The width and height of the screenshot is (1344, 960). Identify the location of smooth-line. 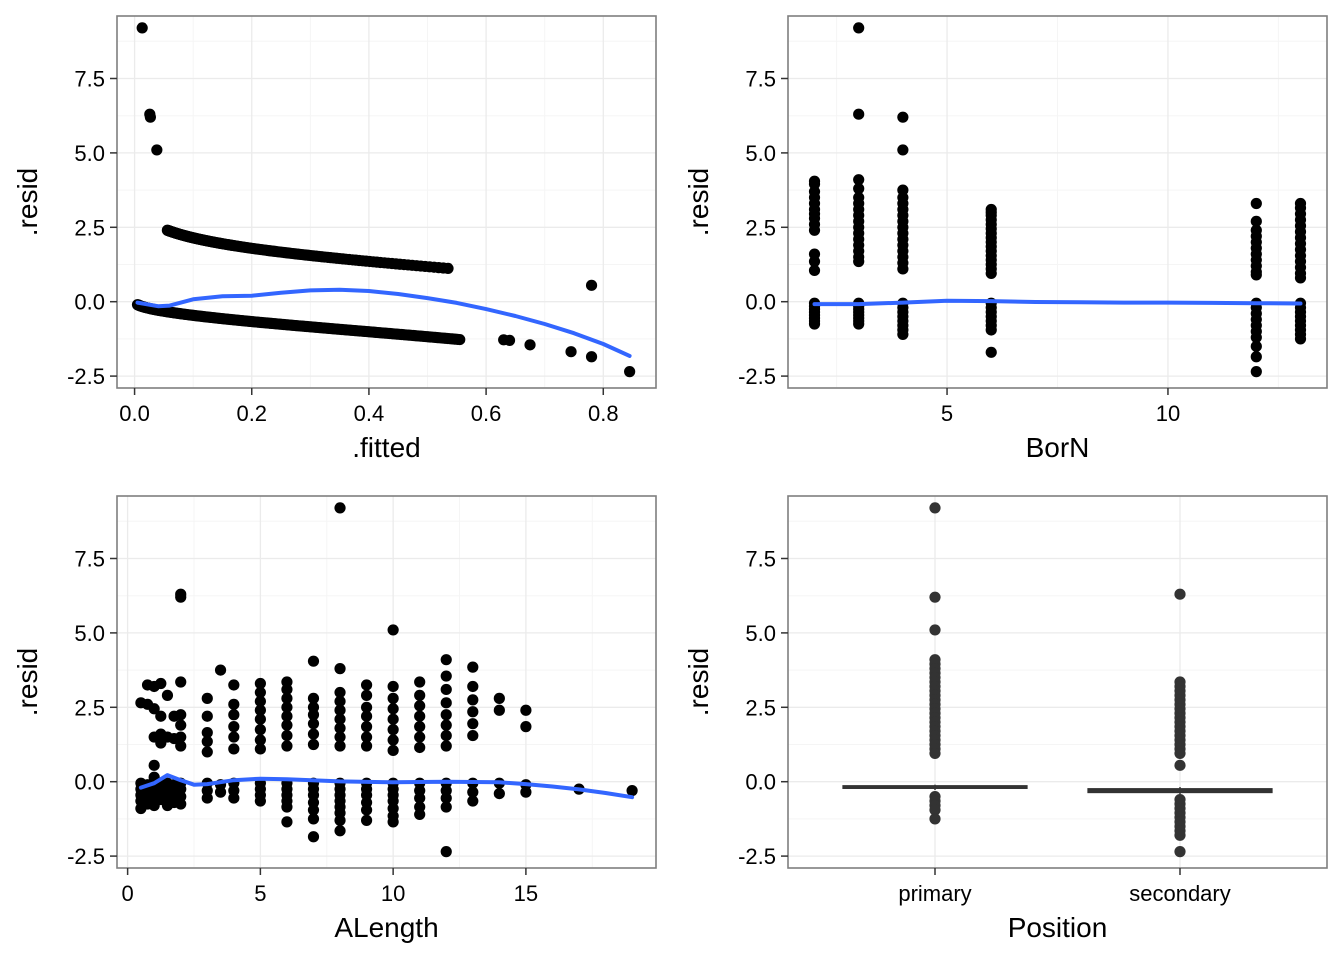
(1057, 302).